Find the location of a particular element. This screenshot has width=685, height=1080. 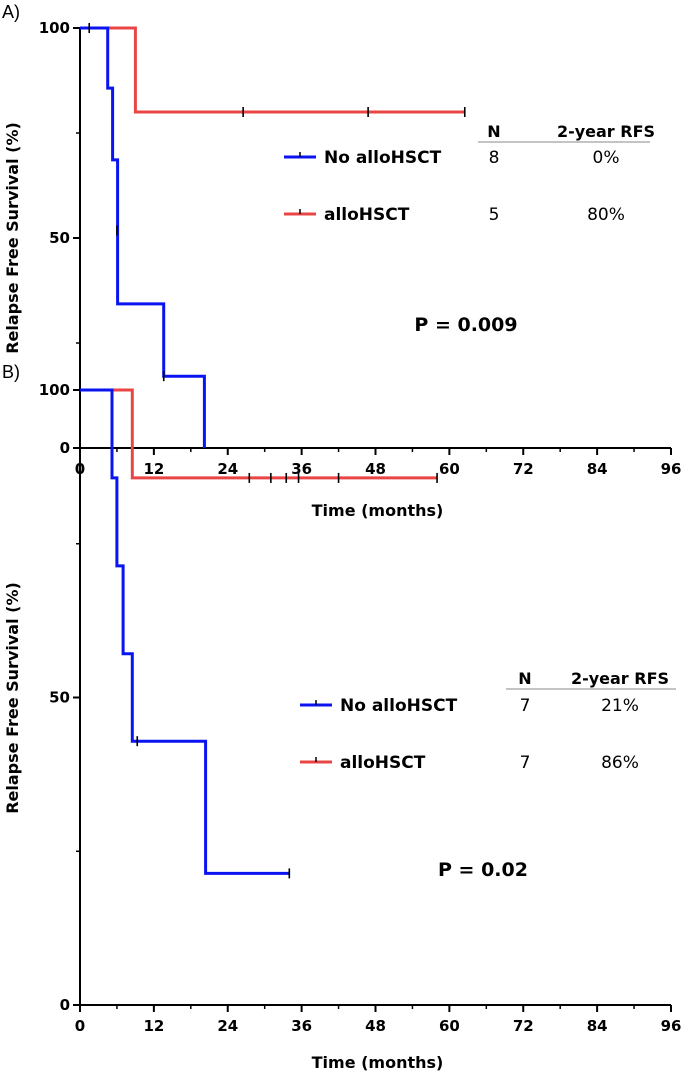

panel-letter: B) is located at coordinates (11, 372).